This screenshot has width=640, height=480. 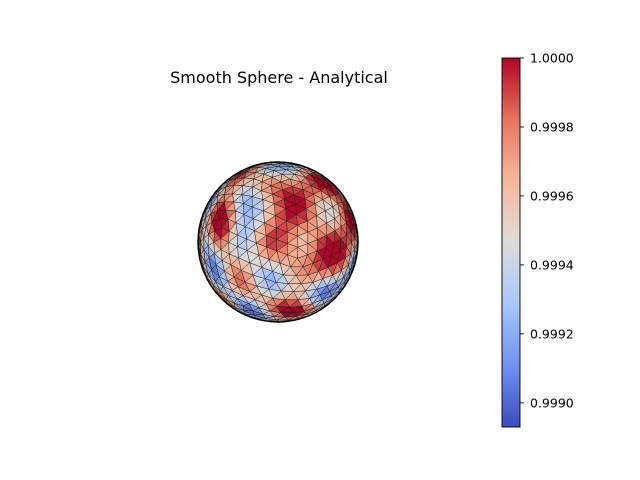 I want to click on sphere-shading, so click(x=278, y=242).